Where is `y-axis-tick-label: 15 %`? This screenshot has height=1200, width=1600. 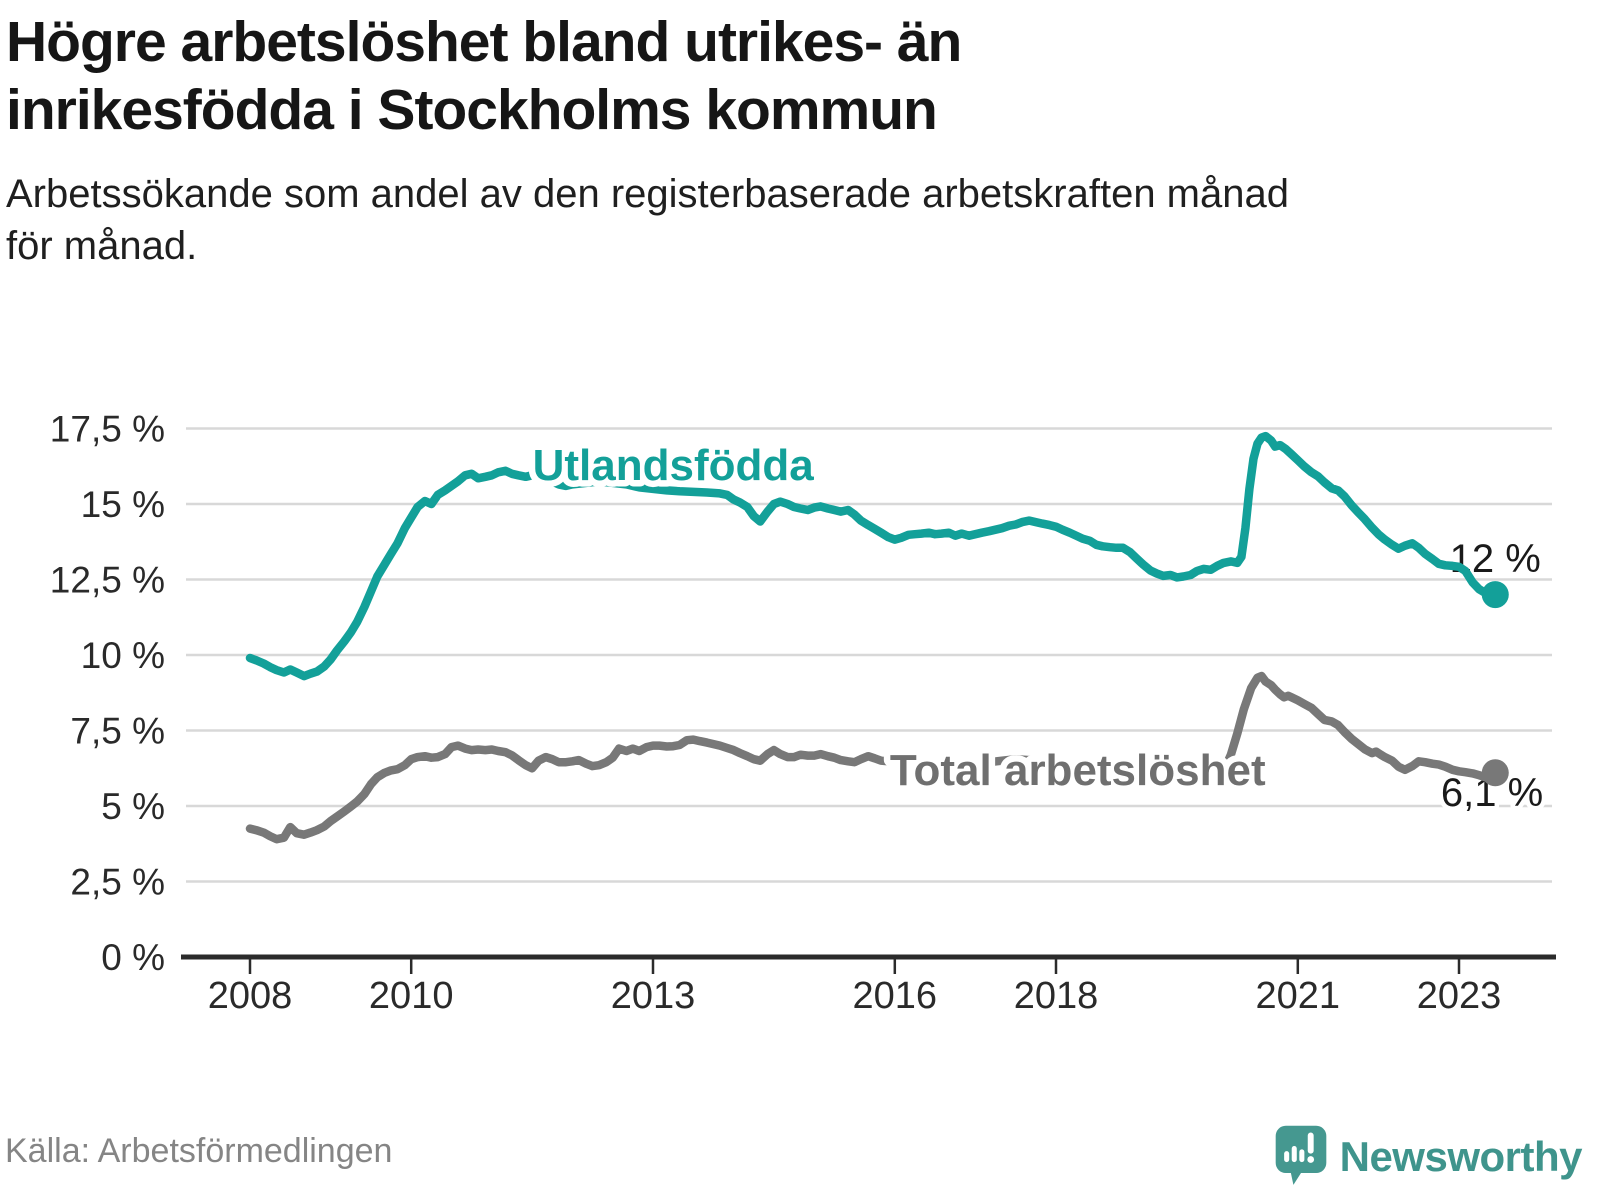 y-axis-tick-label: 15 % is located at coordinates (123, 504).